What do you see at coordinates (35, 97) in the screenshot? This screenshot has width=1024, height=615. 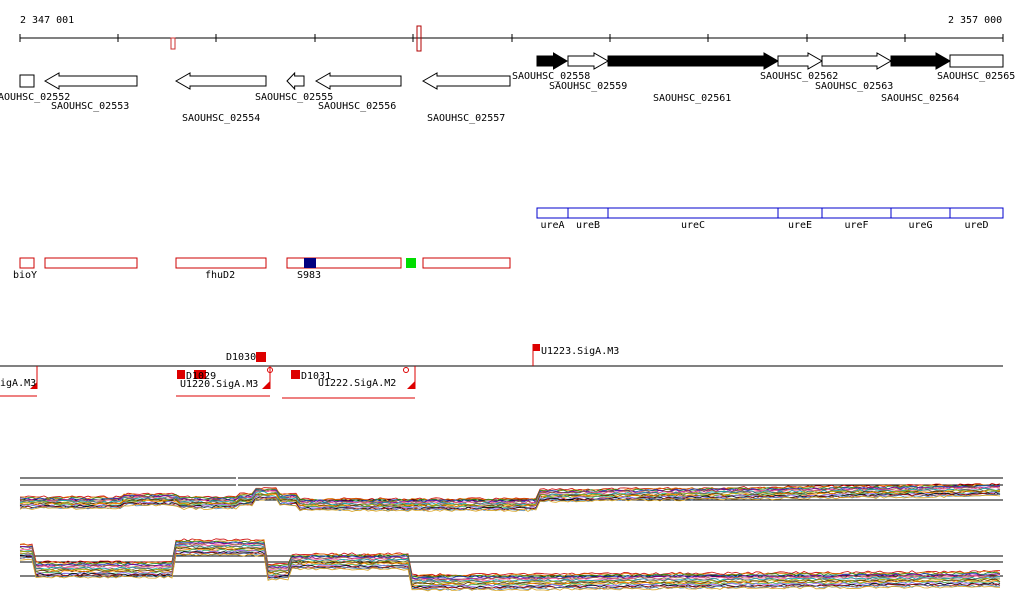 I see `gene-label: SAOUHSC_02552` at bounding box center [35, 97].